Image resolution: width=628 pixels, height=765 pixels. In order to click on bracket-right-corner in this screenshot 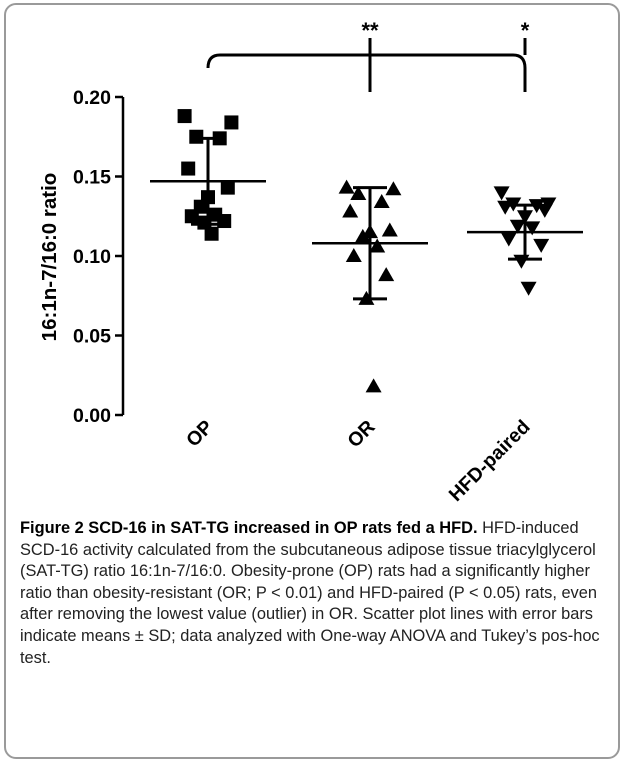, I will do `click(519, 61)`.